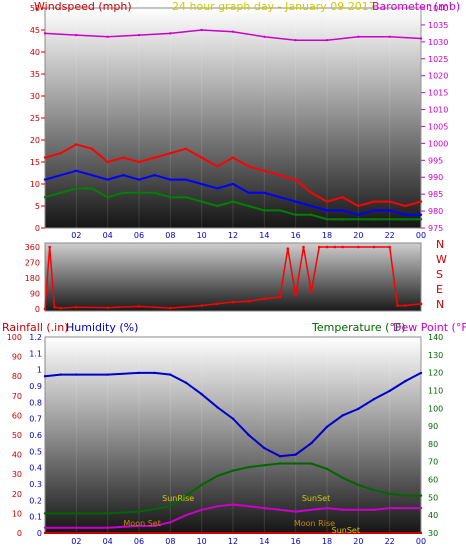 Image resolution: width=466 pixels, height=555 pixels. What do you see at coordinates (438, 8) in the screenshot?
I see `wind-right-tick: 1040` at bounding box center [438, 8].